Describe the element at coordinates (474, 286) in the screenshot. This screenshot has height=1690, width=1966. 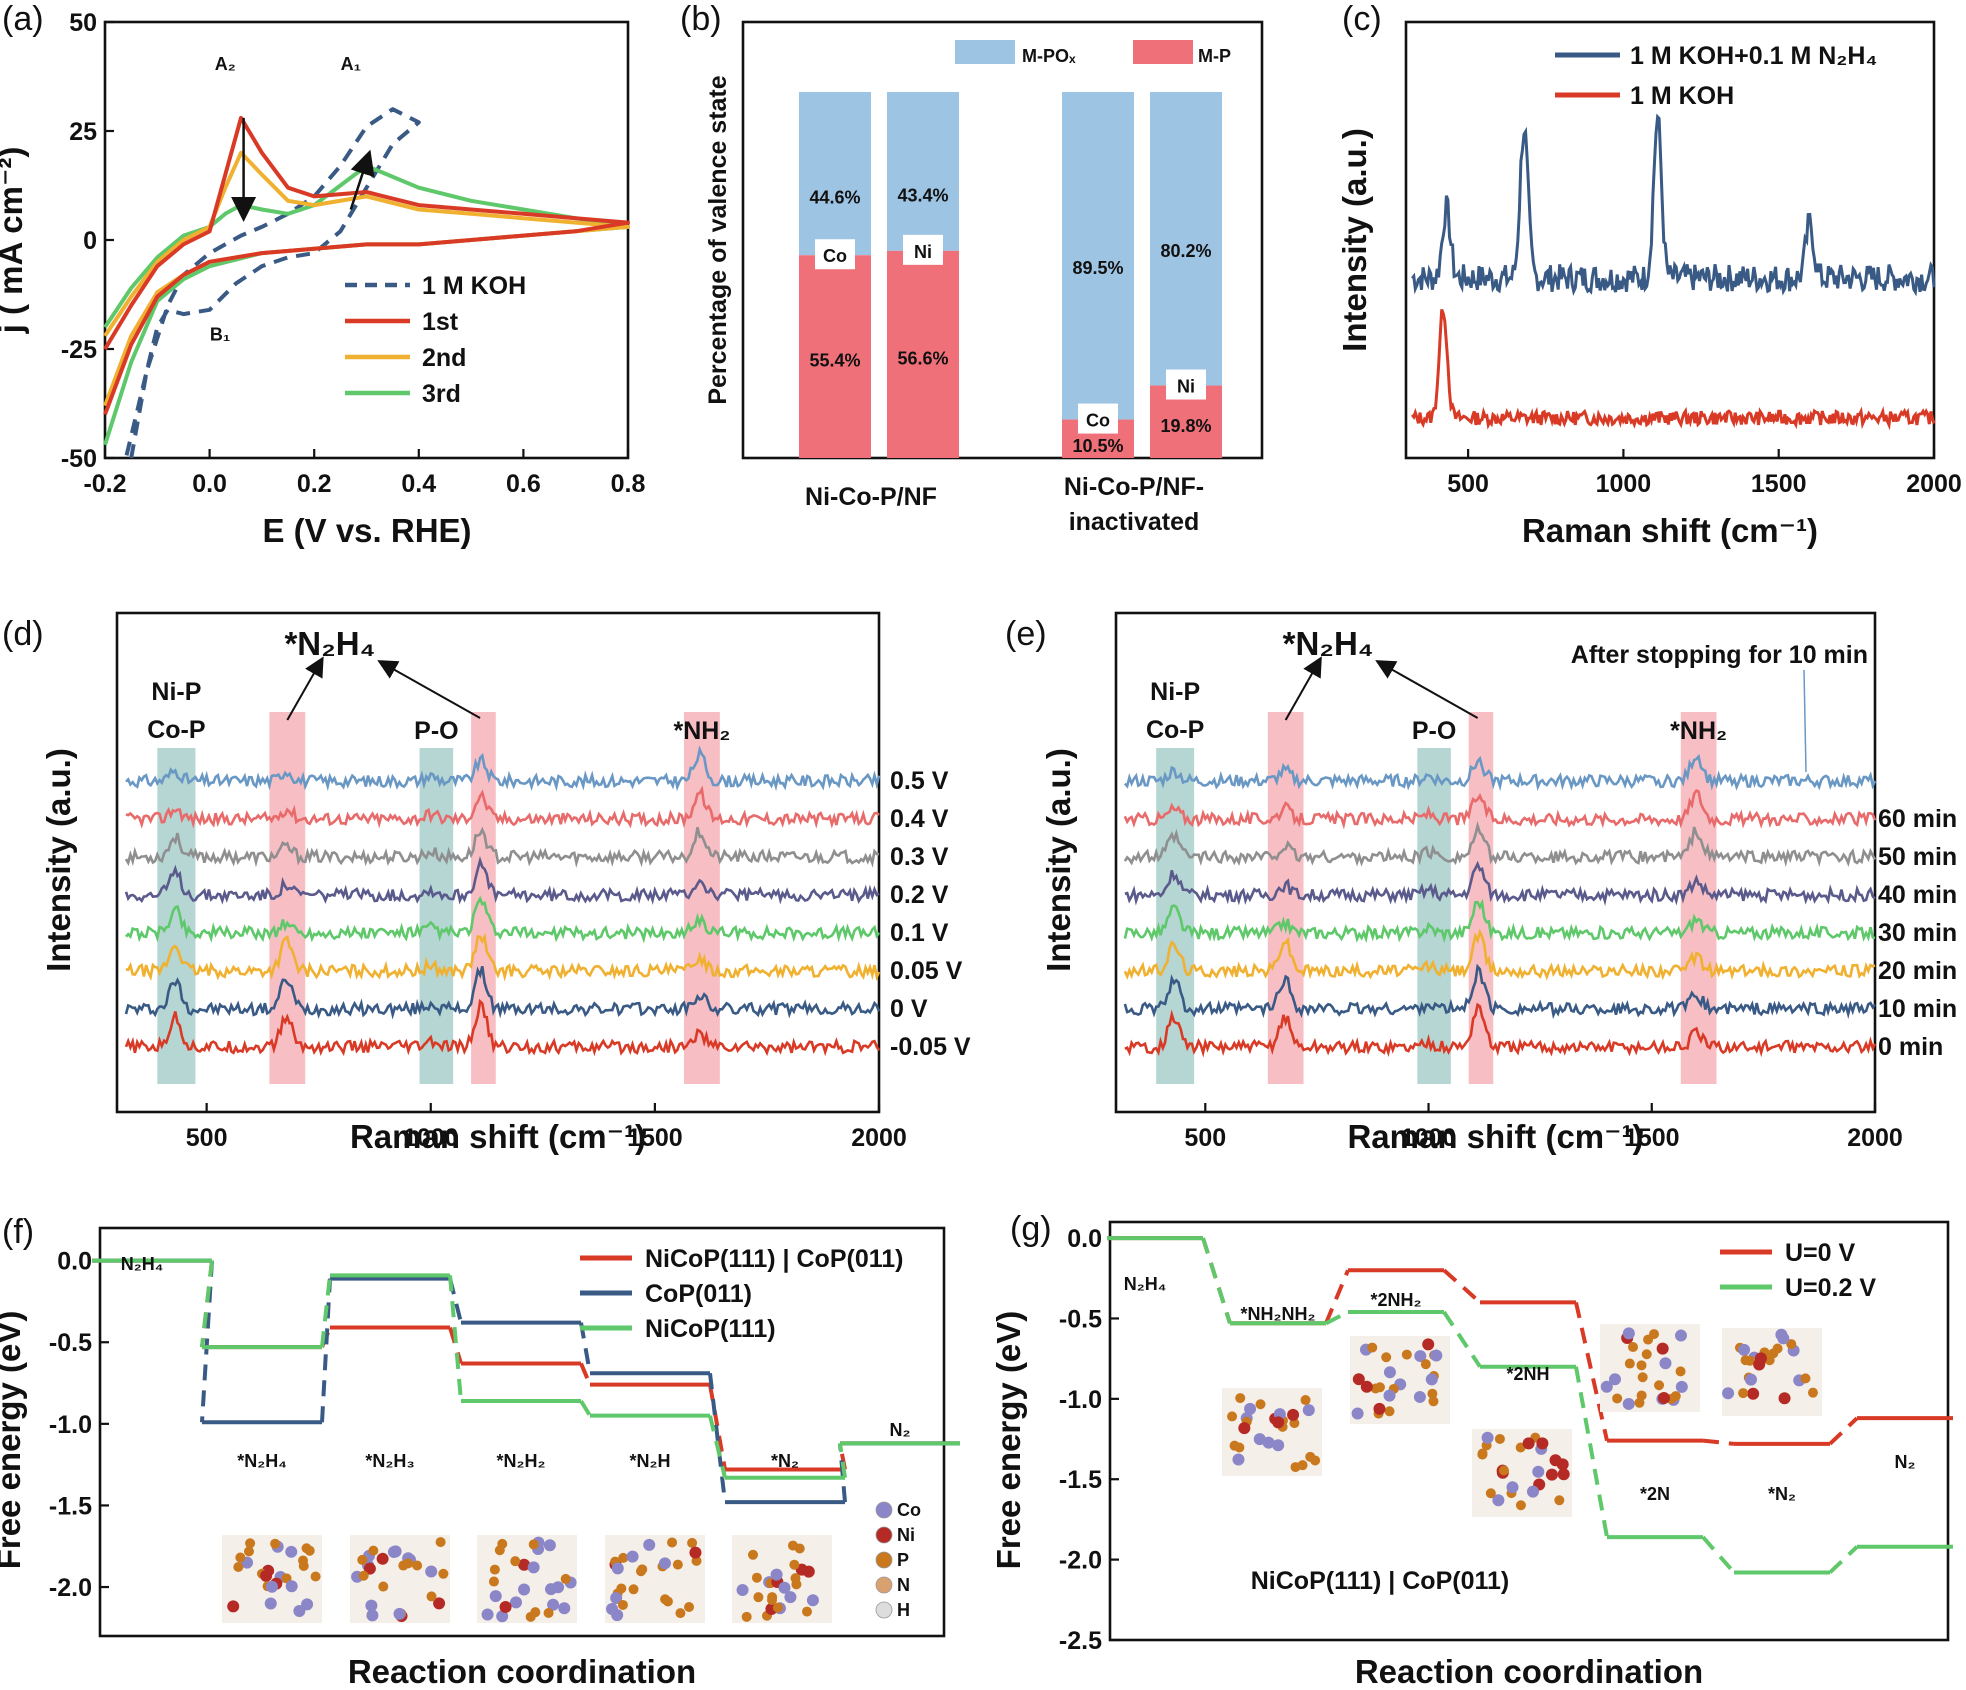
I see `legend-label: 1 M KOH` at that location.